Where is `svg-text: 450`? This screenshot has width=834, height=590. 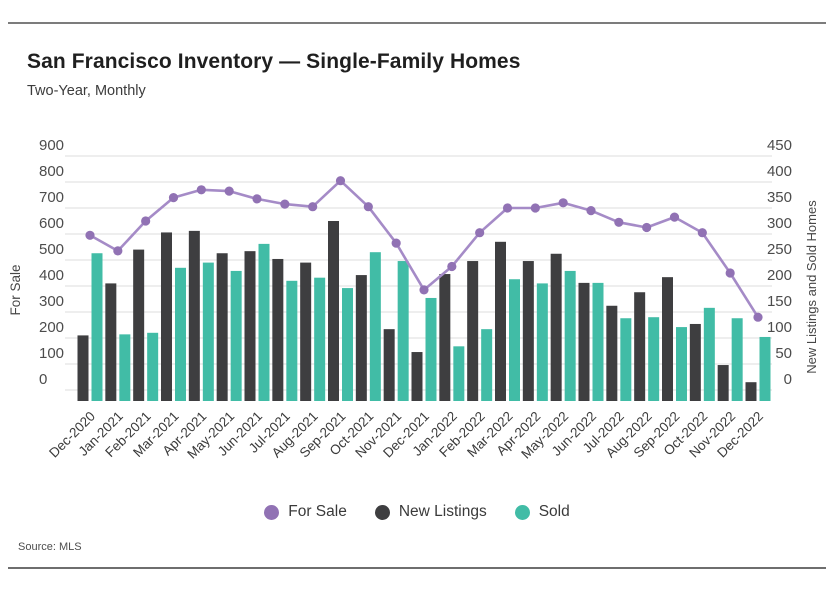
svg-text: 450 is located at coordinates (779, 145).